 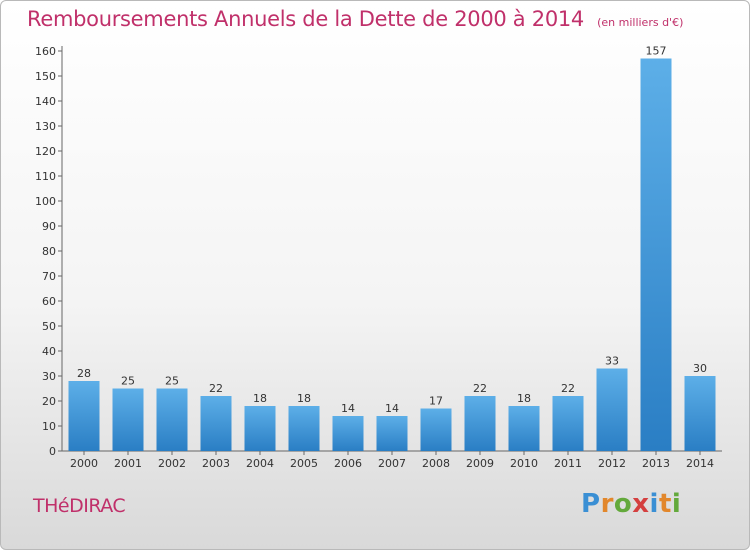 I want to click on y-tick-label: 110, so click(x=45, y=176).